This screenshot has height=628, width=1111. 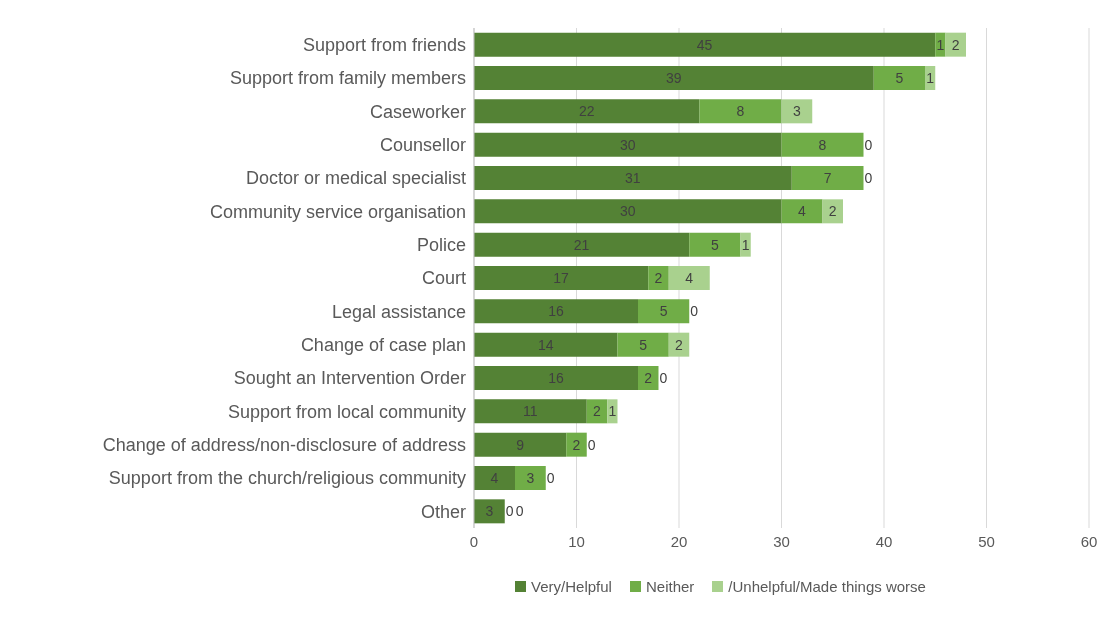 What do you see at coordinates (355, 178) in the screenshot?
I see `y-tick-label: Doctor or medical specialist` at bounding box center [355, 178].